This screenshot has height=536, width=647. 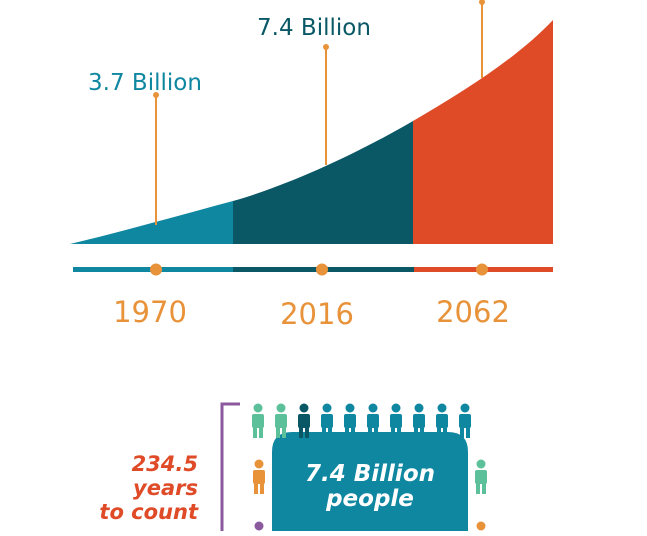 What do you see at coordinates (230, 466) in the screenshot?
I see `bracket` at bounding box center [230, 466].